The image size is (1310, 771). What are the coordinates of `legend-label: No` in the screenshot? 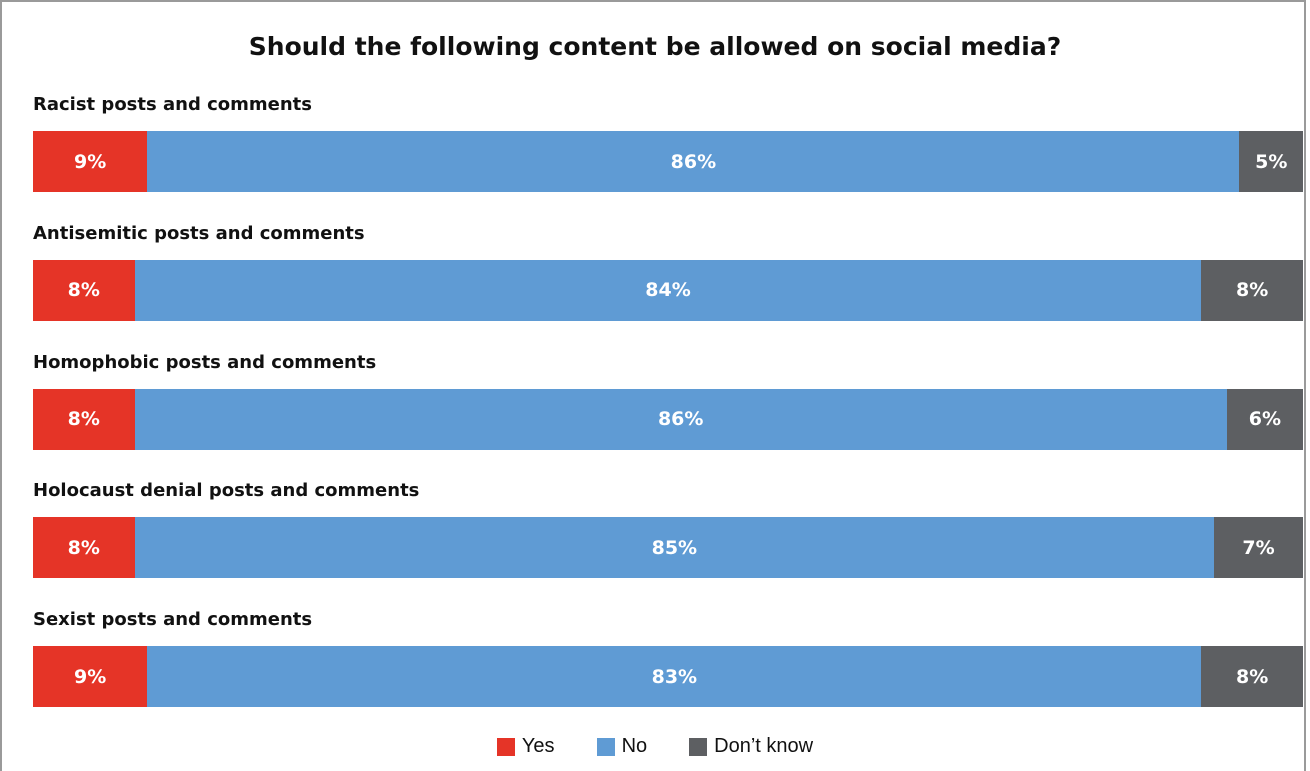 It's located at (634, 746).